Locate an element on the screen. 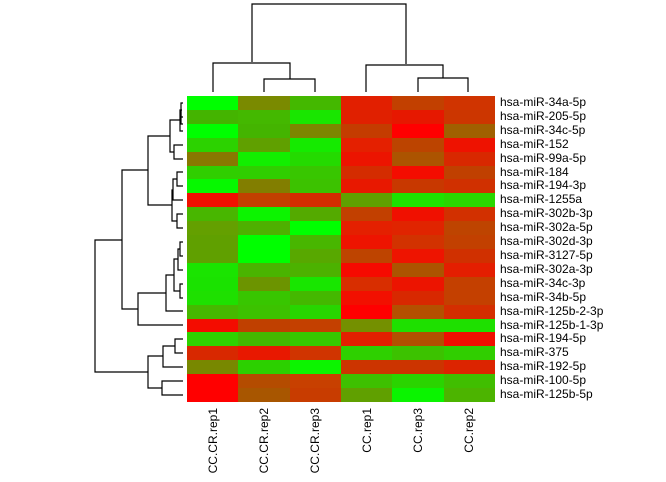  row-label: hsa-miR-34c-3p is located at coordinates (543, 282).